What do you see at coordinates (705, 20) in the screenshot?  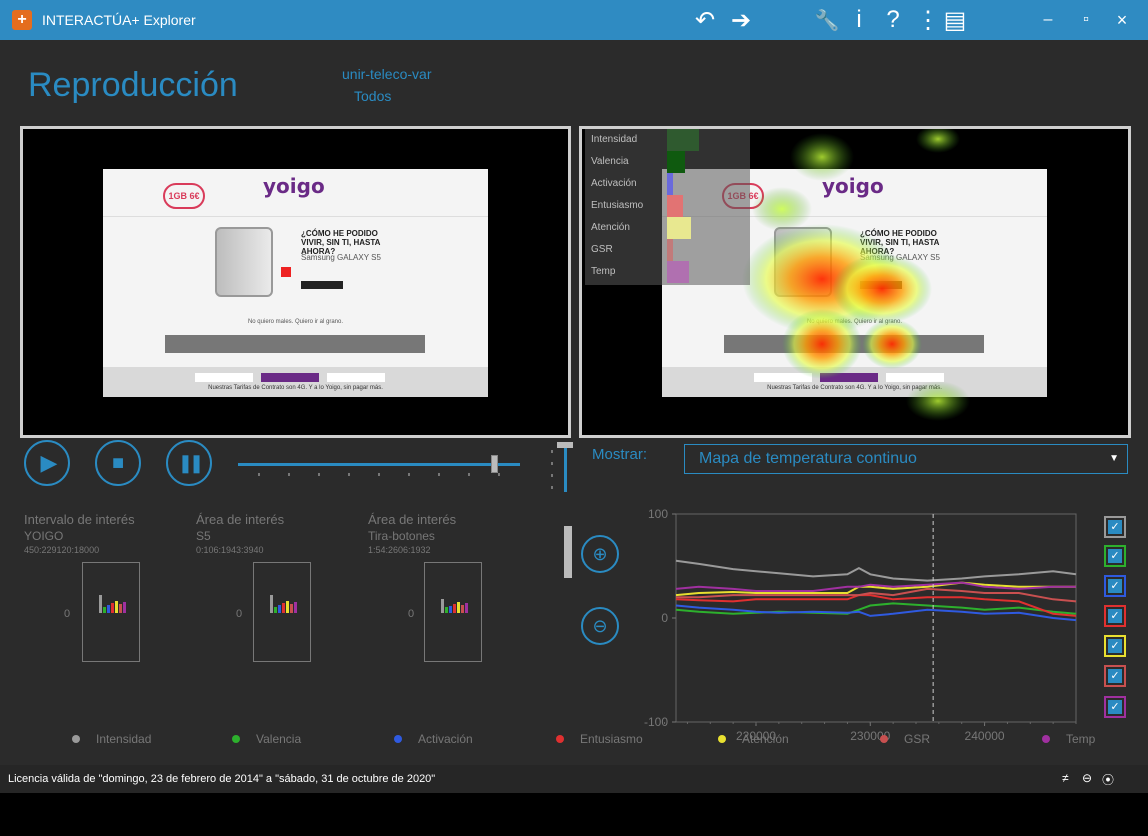 I see `back-arrow-icon: ↶` at bounding box center [705, 20].